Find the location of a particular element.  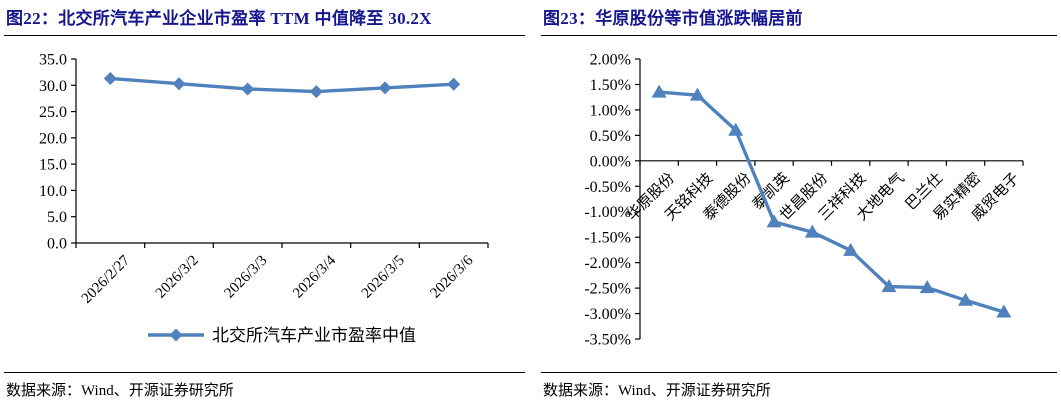

figure-22-source: 数据来源：Wind、开源证券研究所 is located at coordinates (264, 386).